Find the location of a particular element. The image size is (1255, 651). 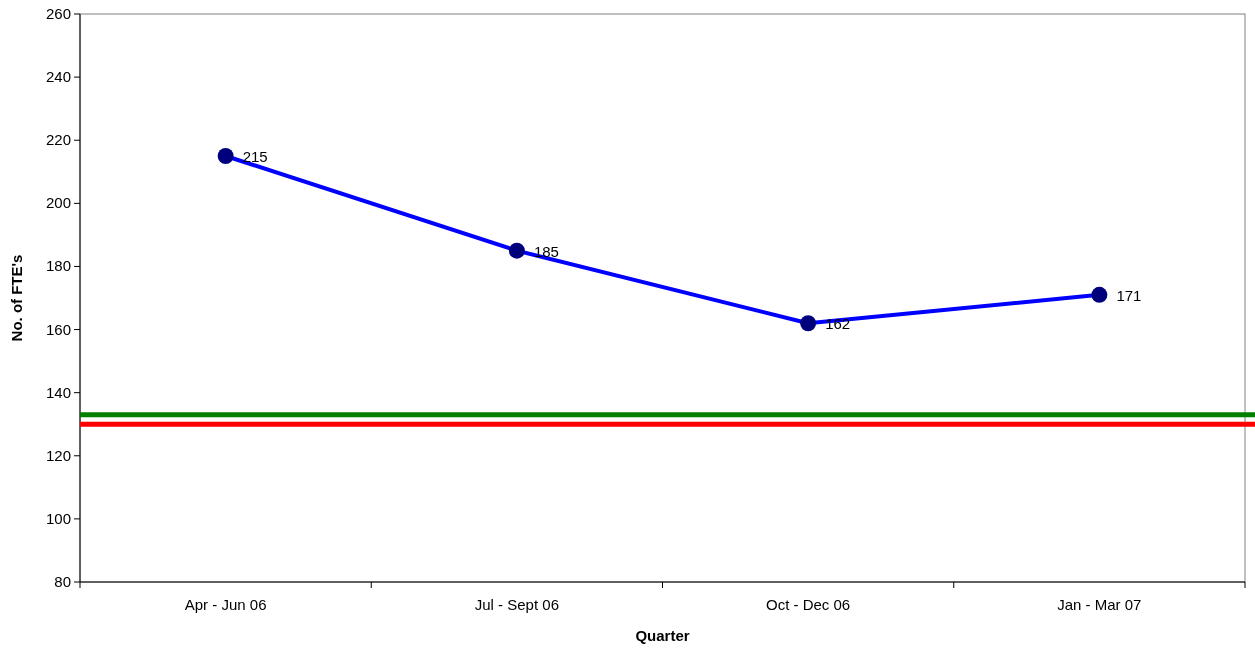

x-tick-label: Apr - Jun 06 is located at coordinates (225, 604).